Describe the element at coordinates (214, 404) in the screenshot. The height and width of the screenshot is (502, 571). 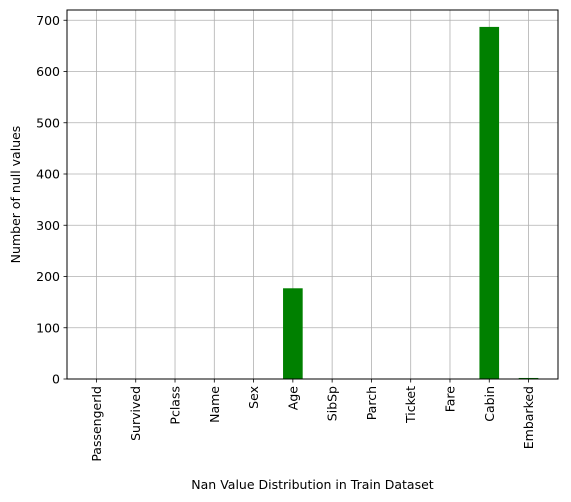
I see `x-tick-label: Name` at that location.